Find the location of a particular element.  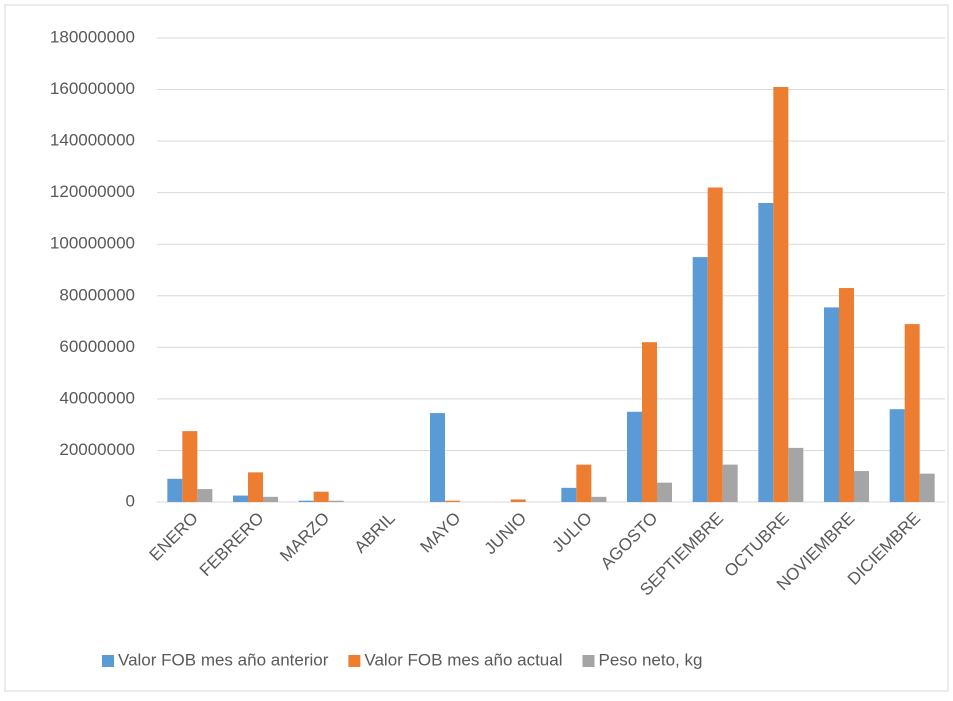

legend-label: Peso neto, kg is located at coordinates (651, 659).